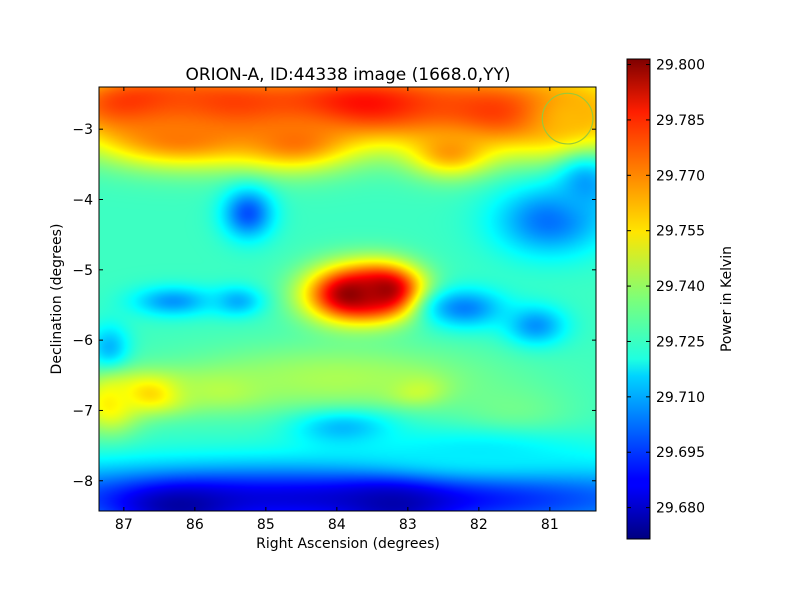 Image resolution: width=800 pixels, height=600 pixels. What do you see at coordinates (348, 544) in the screenshot?
I see `x-axis-label: Right Ascension (degrees)` at bounding box center [348, 544].